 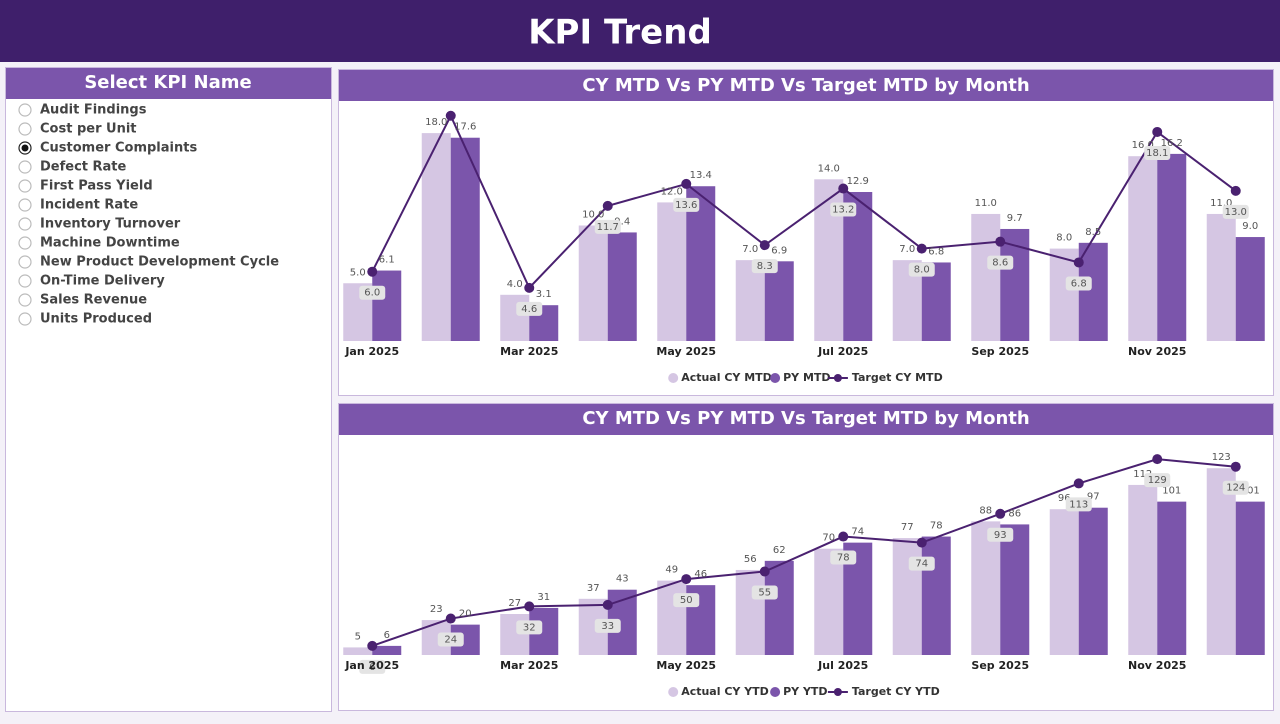 What do you see at coordinates (829, 168) in the screenshot?
I see `data-label: 14.0` at bounding box center [829, 168].